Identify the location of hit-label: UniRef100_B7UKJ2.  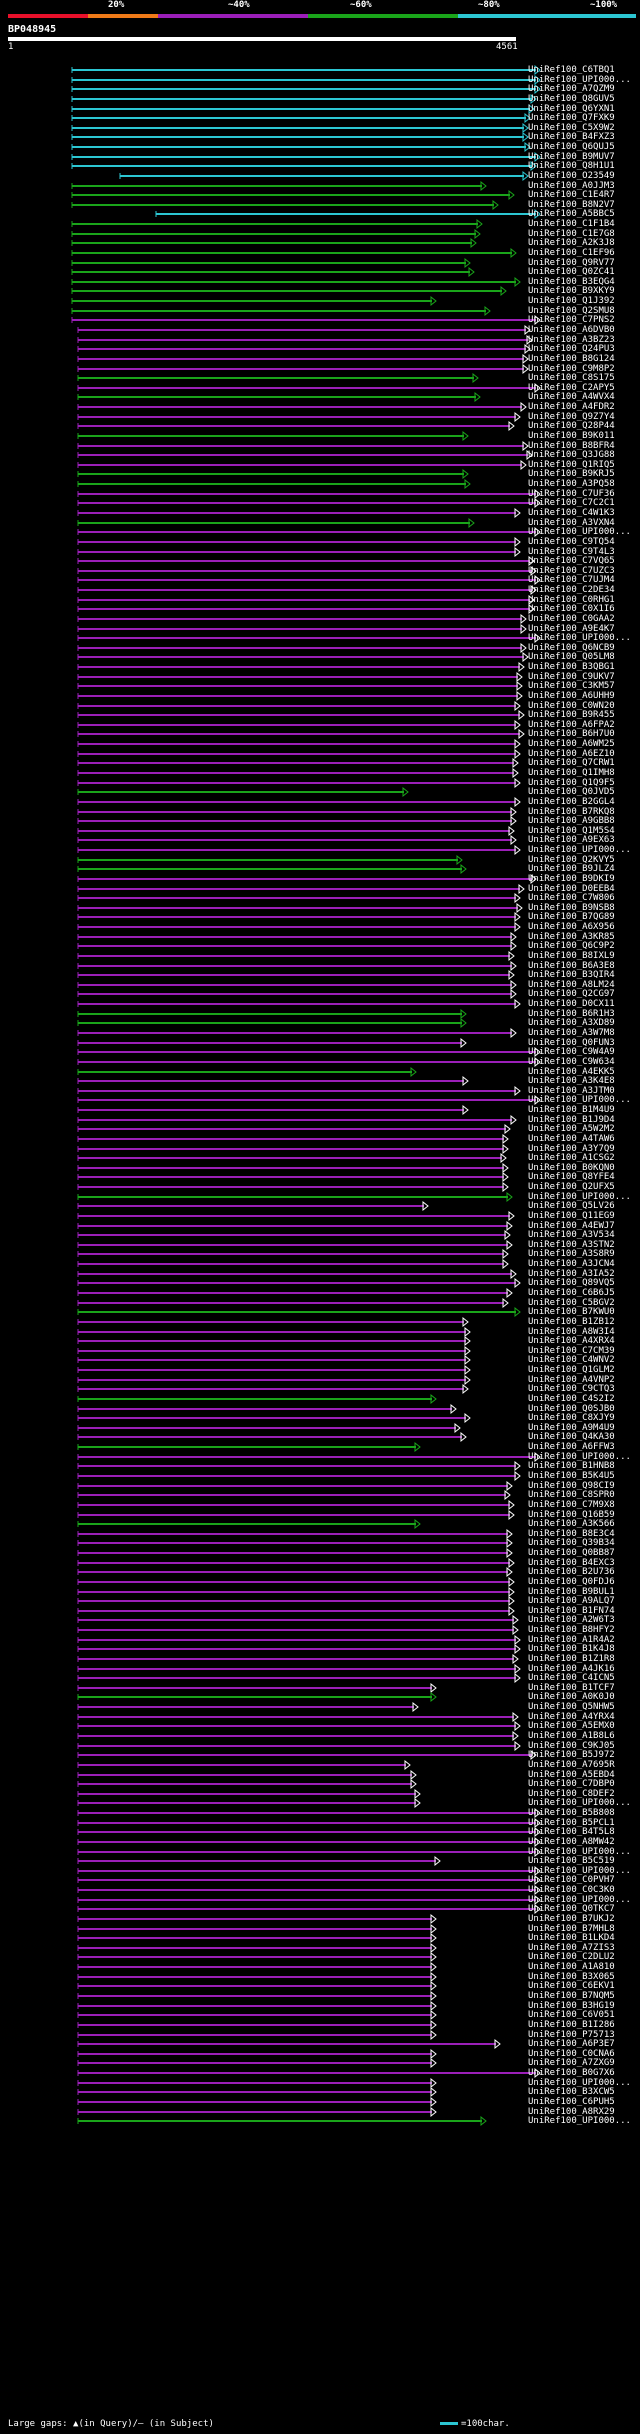
(571, 1919).